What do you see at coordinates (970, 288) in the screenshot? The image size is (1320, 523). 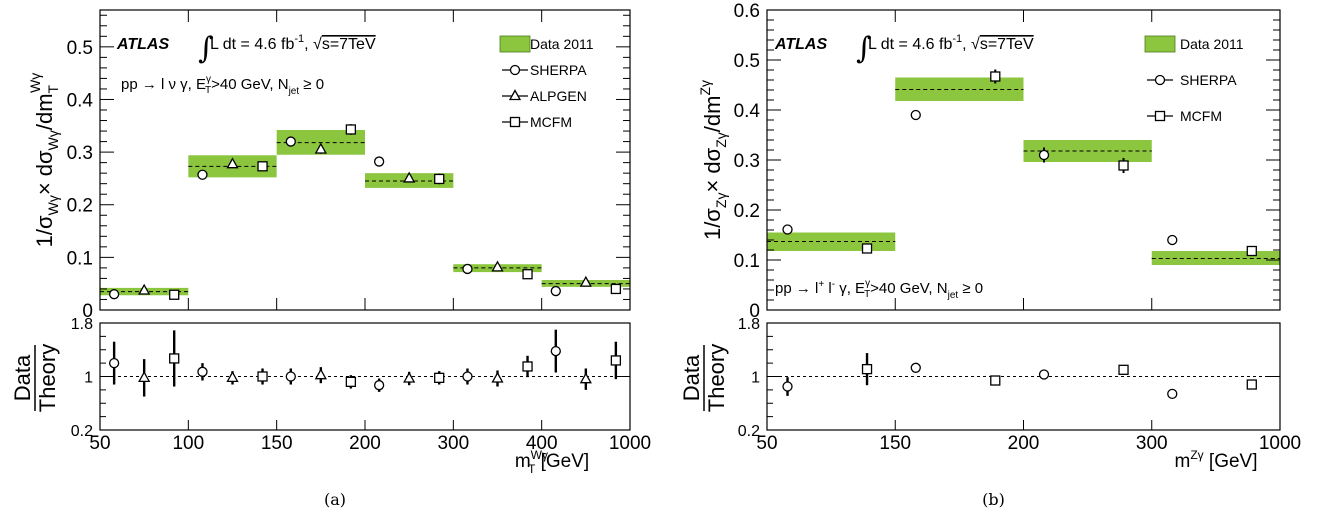 I see `text-part: ≥ 0` at bounding box center [970, 288].